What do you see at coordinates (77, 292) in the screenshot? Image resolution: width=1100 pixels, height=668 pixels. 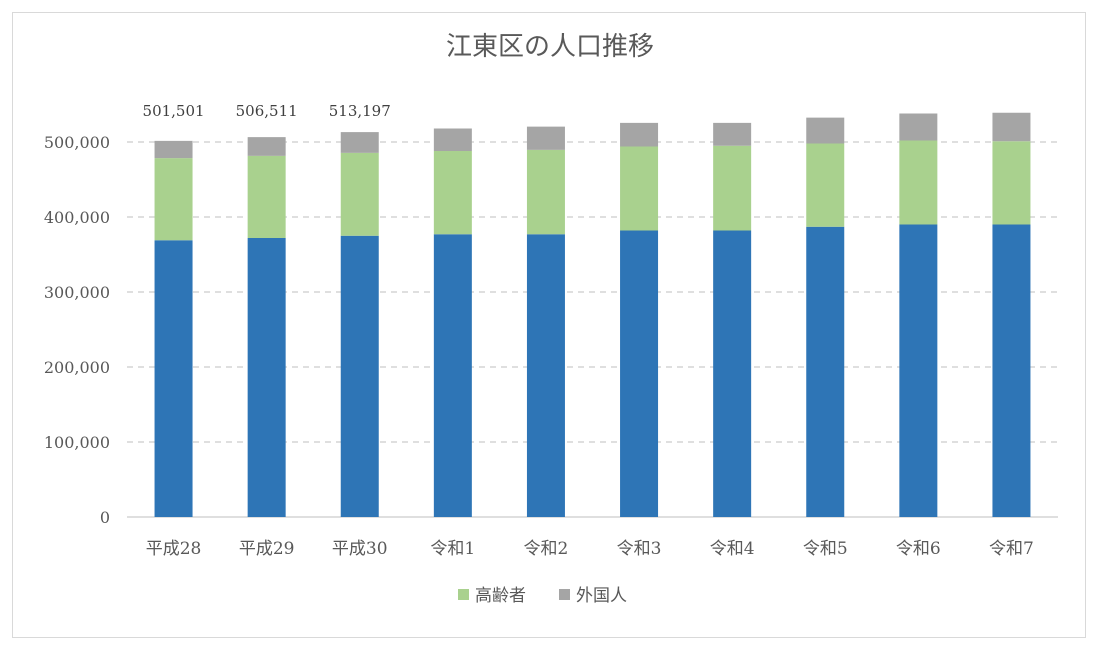 I see `y-tick-label: 300,000` at bounding box center [77, 292].